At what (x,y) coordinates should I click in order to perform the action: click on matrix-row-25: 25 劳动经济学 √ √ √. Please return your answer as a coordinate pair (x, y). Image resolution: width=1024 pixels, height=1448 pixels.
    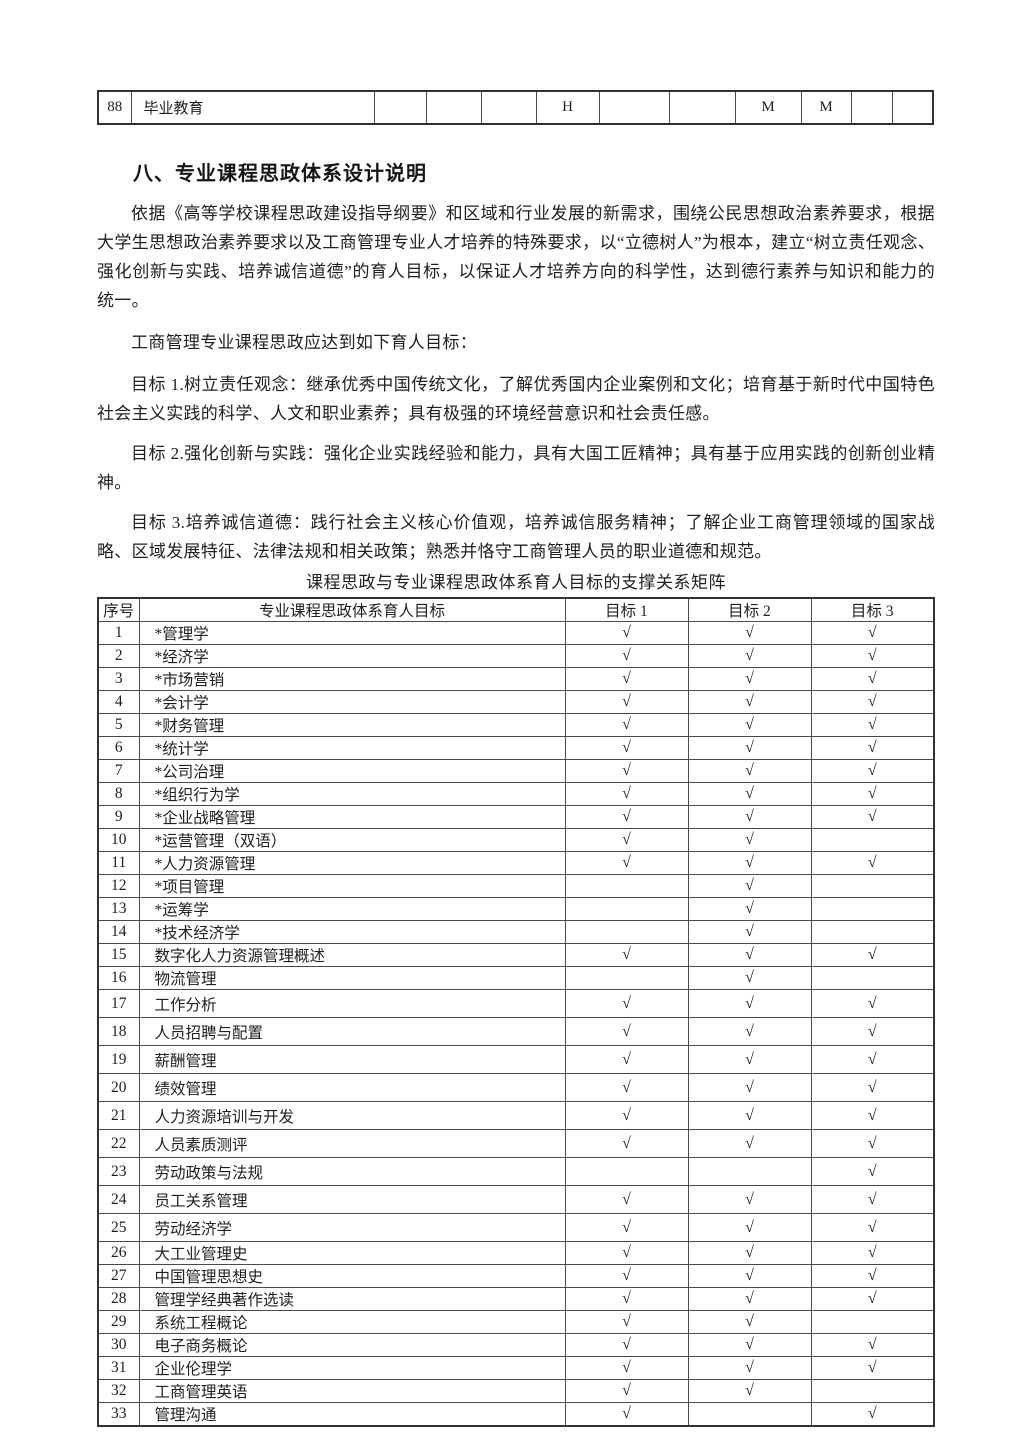
    Looking at the image, I should click on (516, 1227).